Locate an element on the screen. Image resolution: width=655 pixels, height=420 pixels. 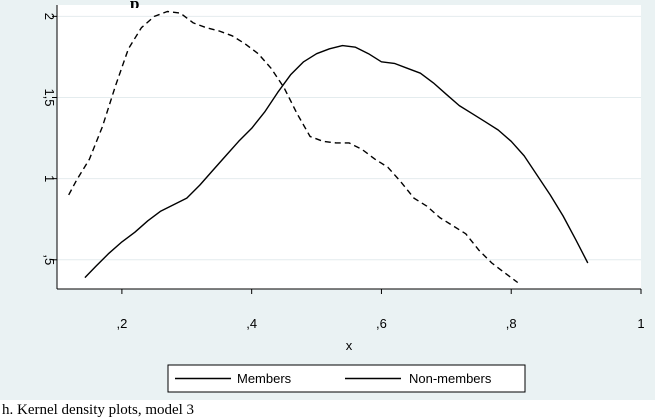
y-tick-label: 2 is located at coordinates (49, 16).